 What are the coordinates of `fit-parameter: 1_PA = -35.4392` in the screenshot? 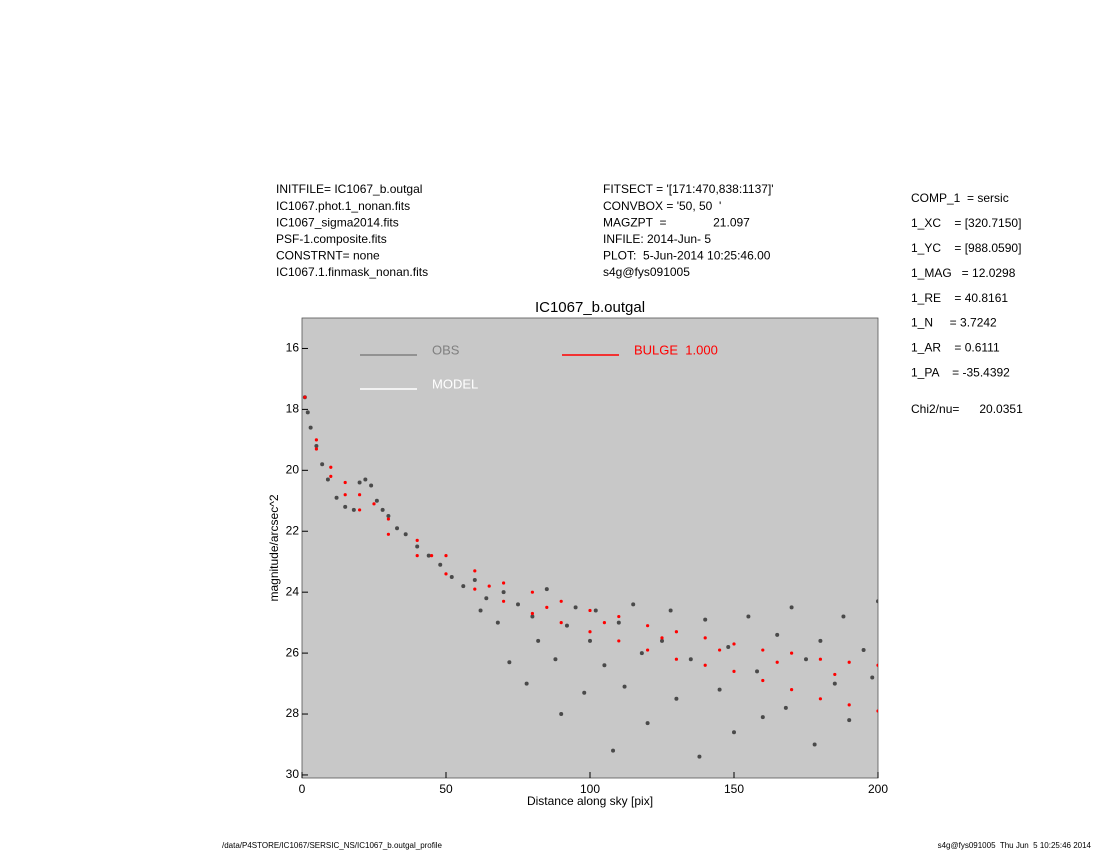 It's located at (960, 372).